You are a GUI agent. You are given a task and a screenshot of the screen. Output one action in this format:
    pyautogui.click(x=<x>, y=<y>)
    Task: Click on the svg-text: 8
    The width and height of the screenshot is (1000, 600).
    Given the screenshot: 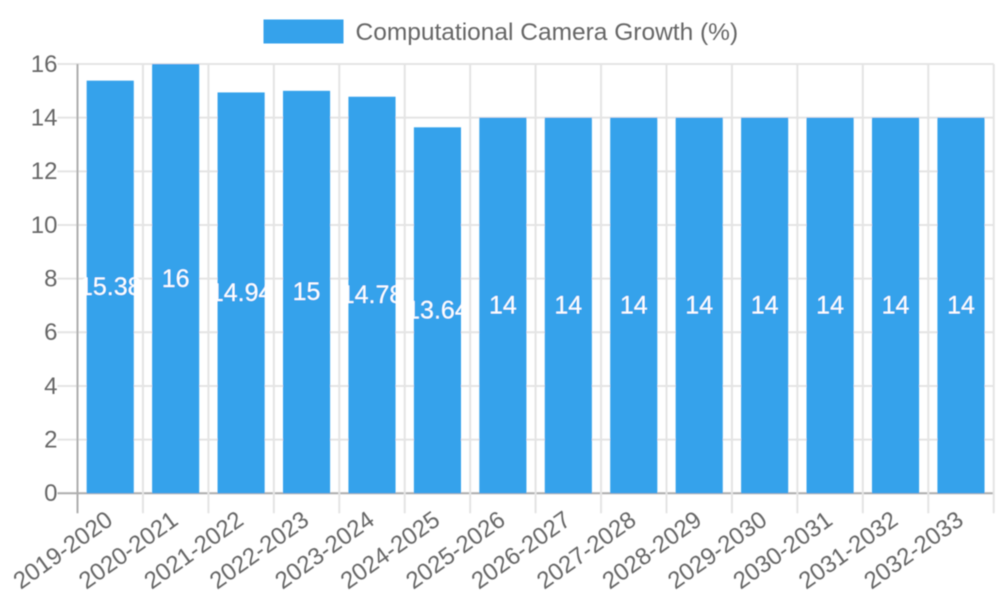 What is the action you would take?
    pyautogui.click(x=50, y=279)
    